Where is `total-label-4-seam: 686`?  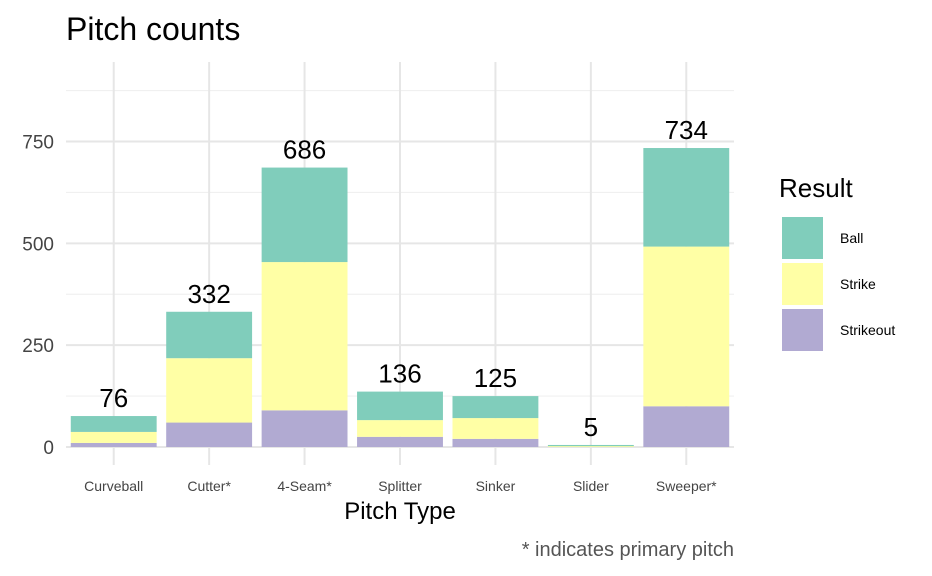
total-label-4-seam: 686 is located at coordinates (304, 150).